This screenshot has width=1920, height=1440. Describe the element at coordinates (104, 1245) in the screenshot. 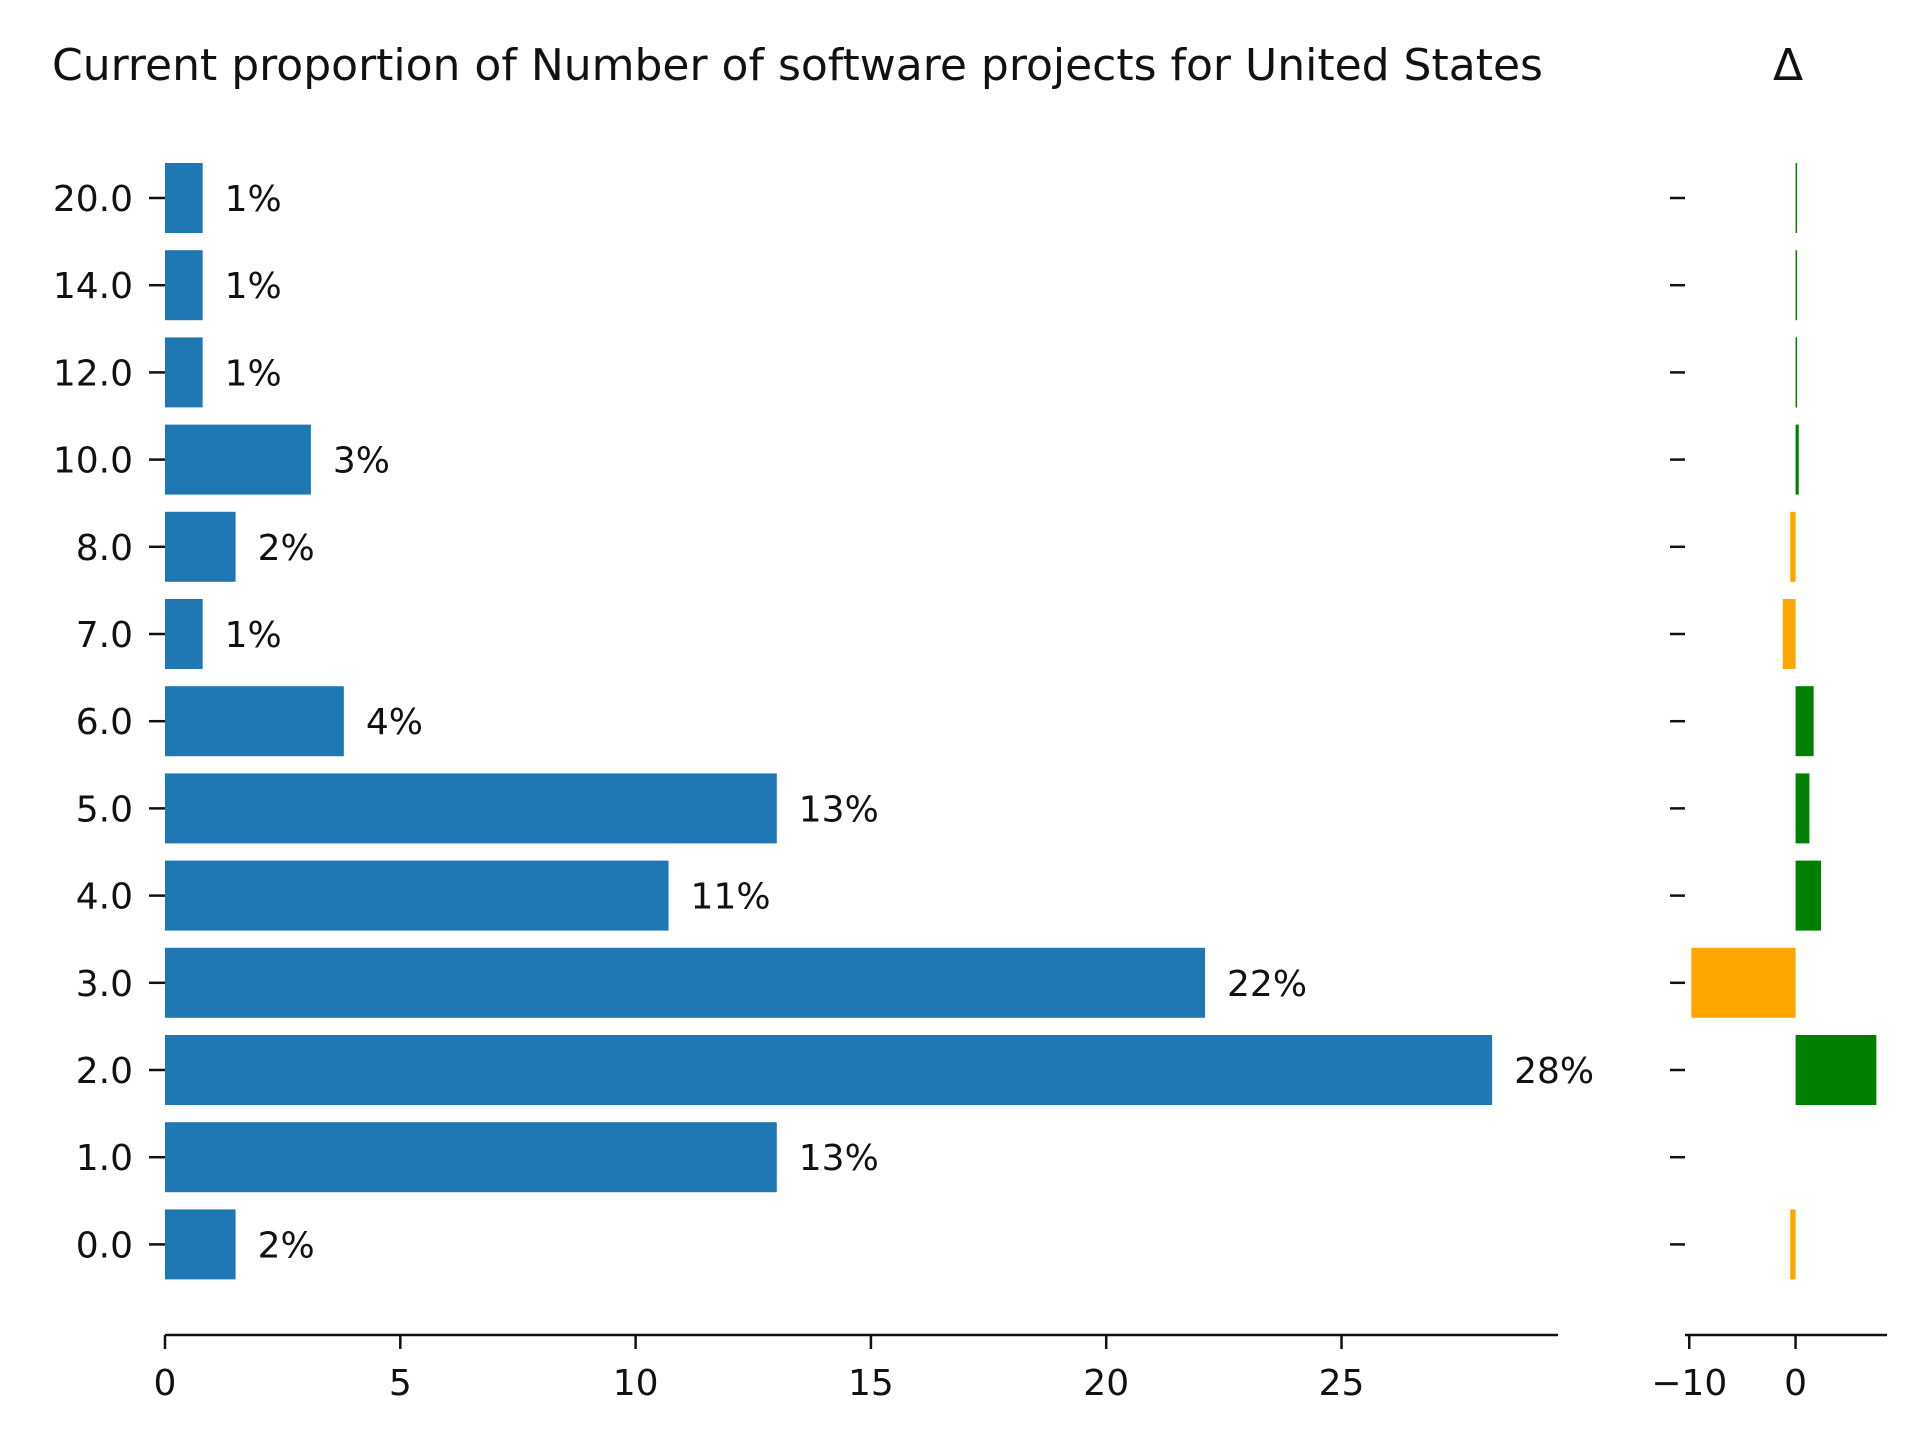

I see `y-tick-label: 0.0` at that location.